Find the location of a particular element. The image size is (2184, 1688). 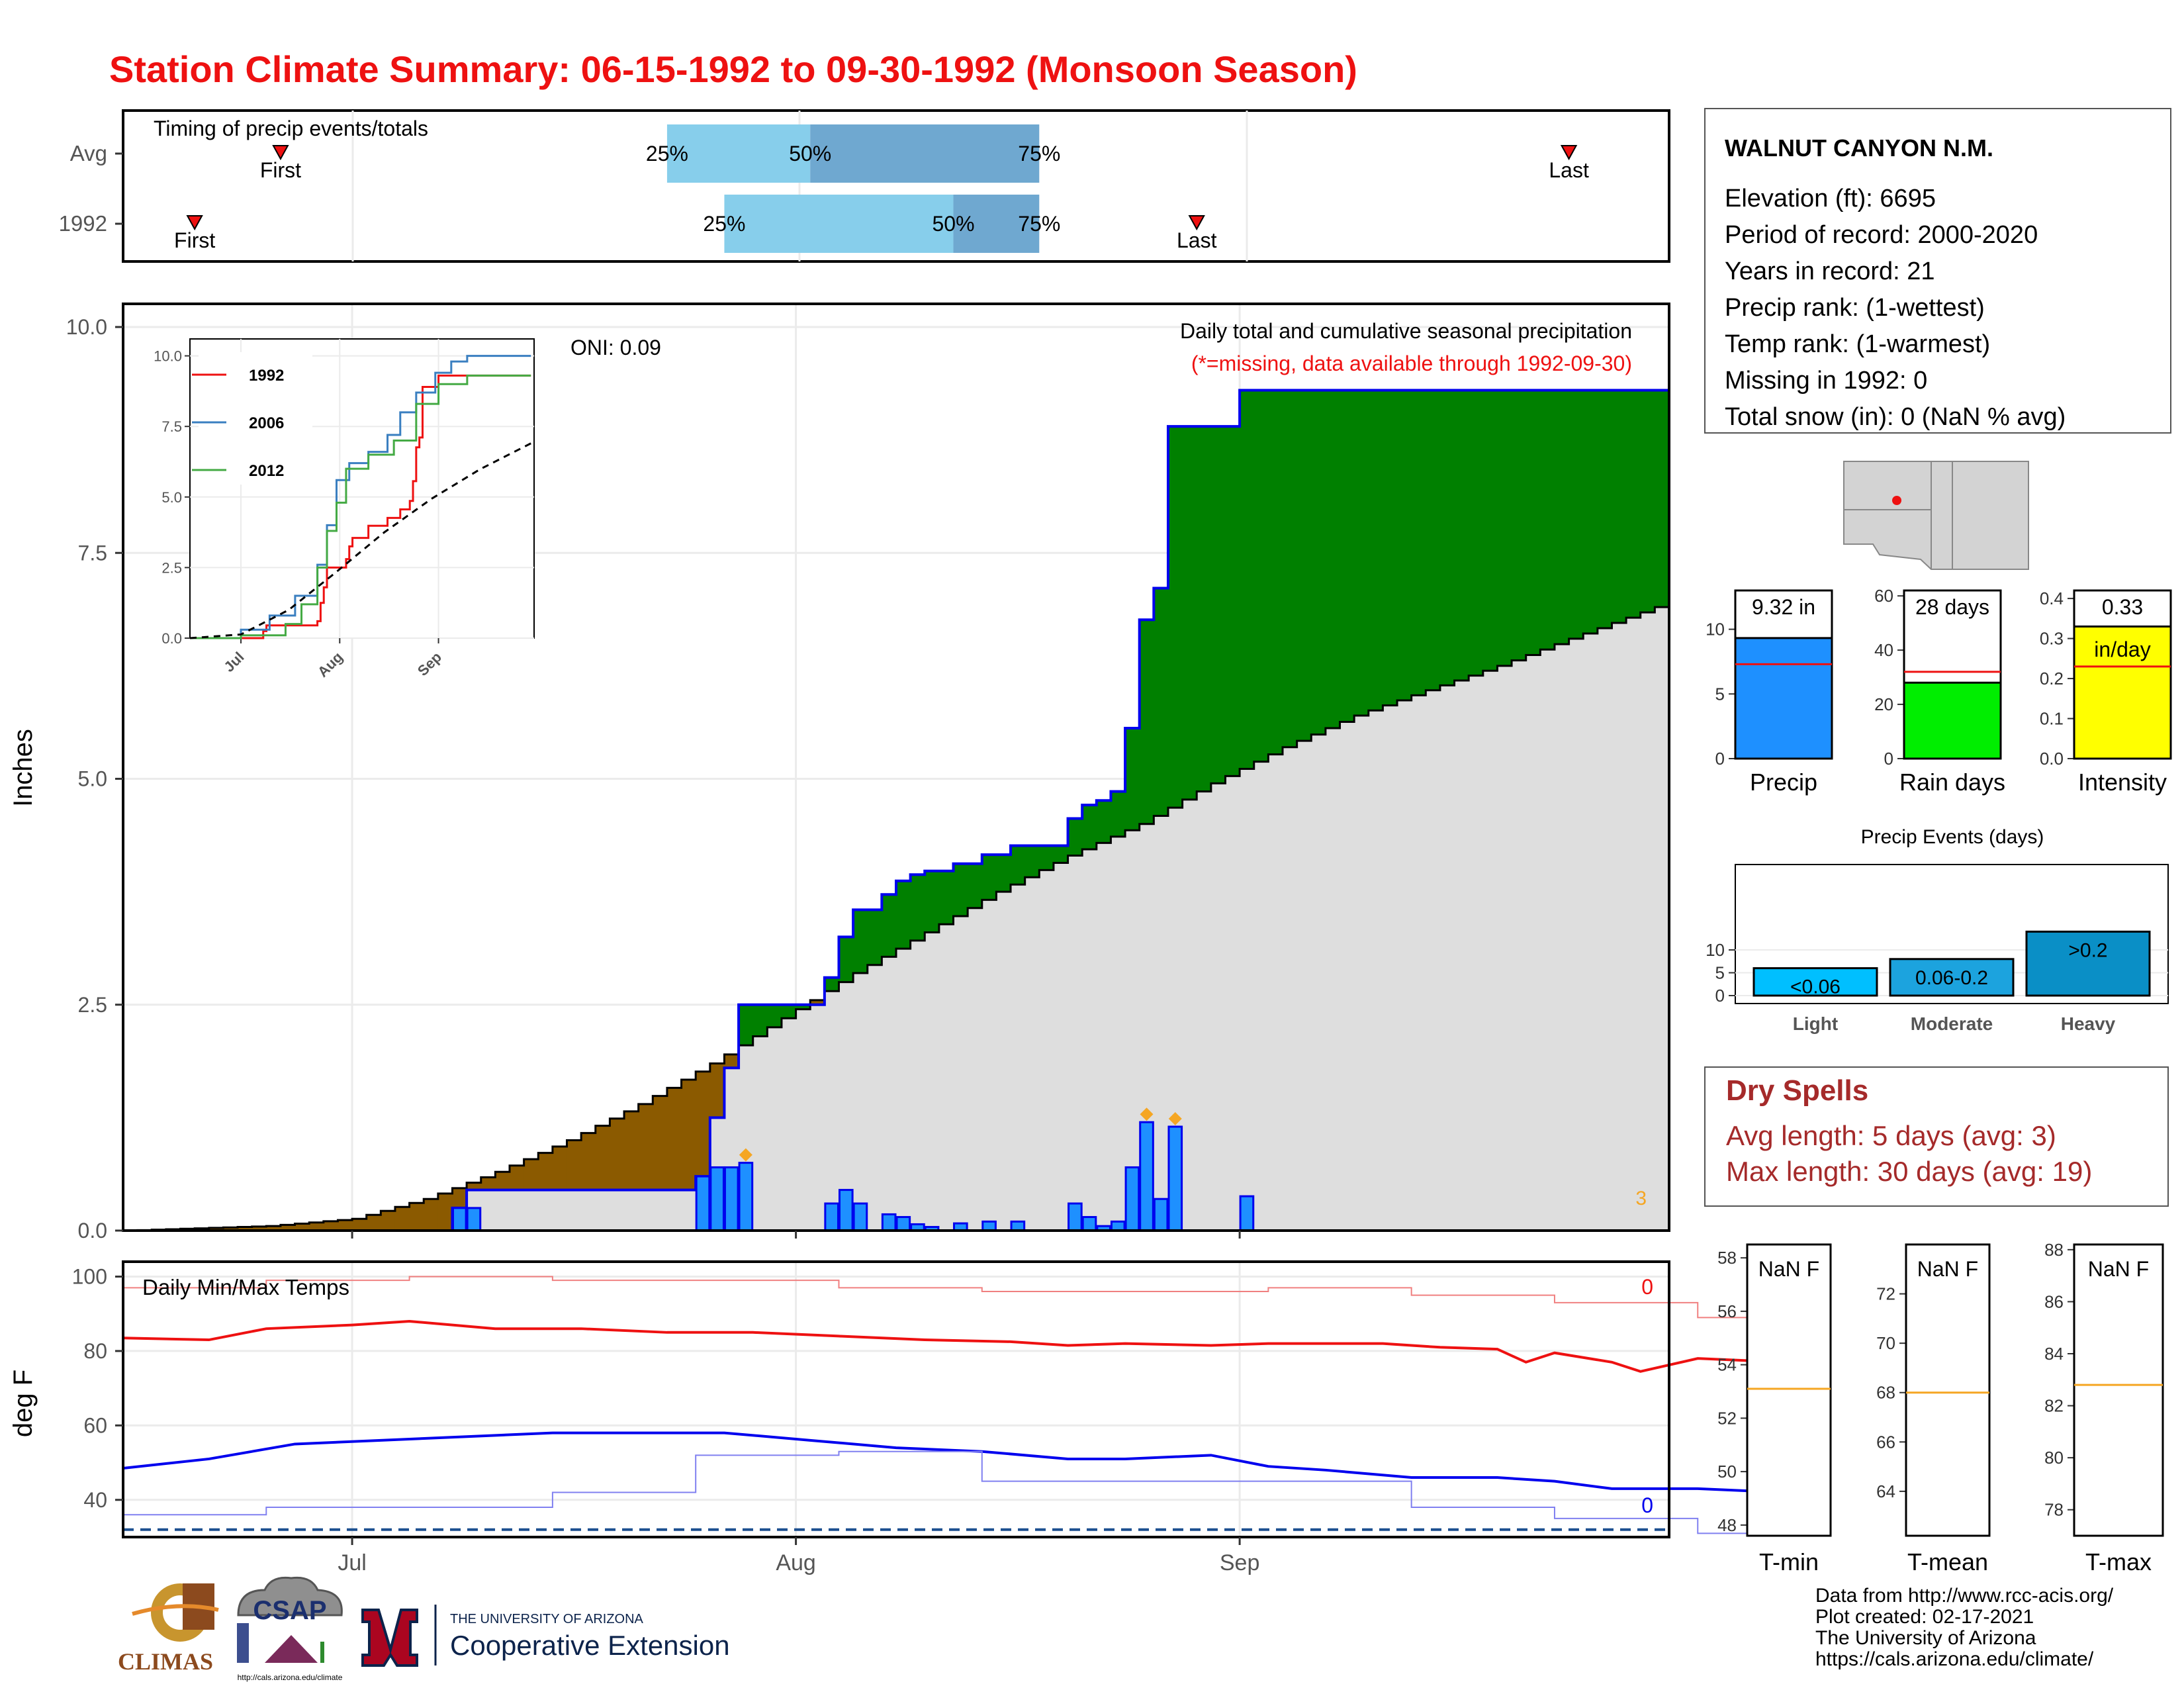

temp-box-label: T-mean is located at coordinates (1948, 1561).